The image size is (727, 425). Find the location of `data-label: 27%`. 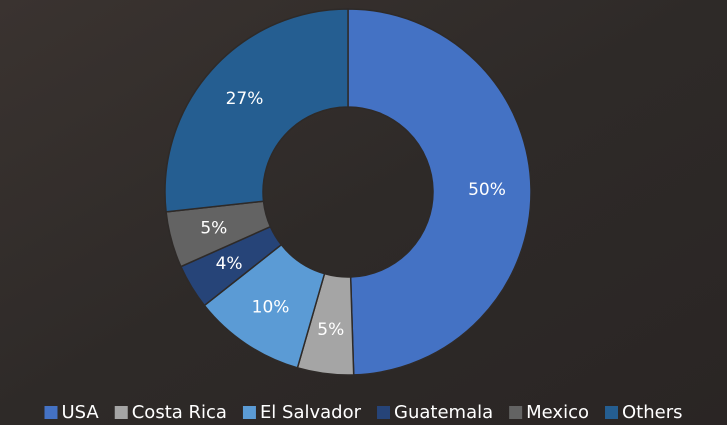

data-label: 27% is located at coordinates (245, 99).